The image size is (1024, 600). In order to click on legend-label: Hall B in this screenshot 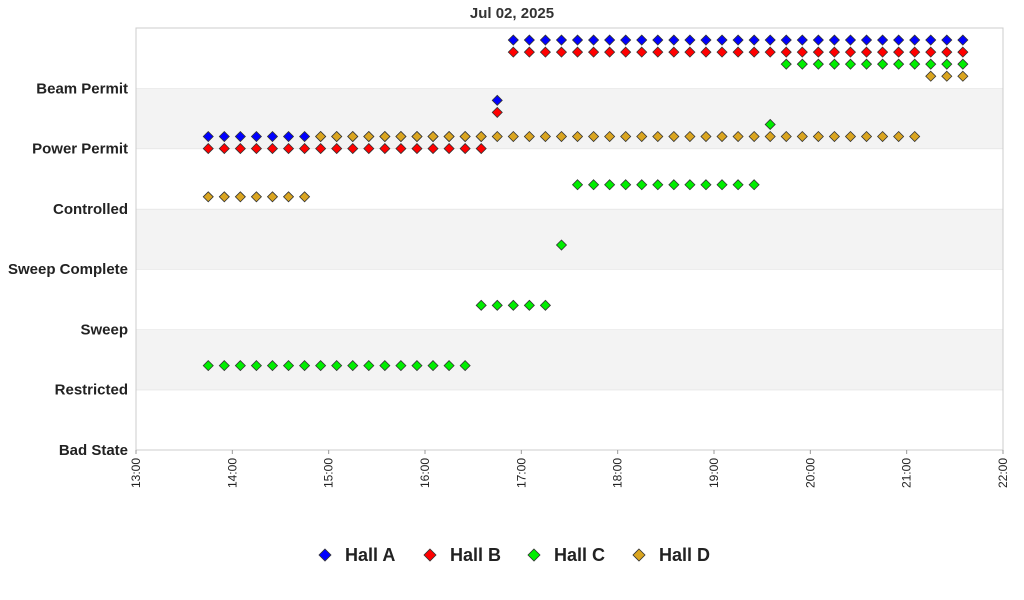, I will do `click(475, 555)`.